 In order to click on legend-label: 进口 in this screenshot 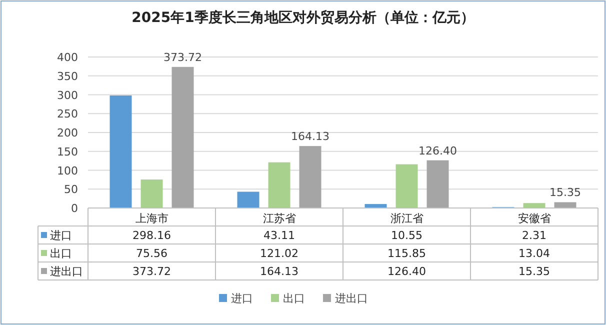, I will do `click(61, 235)`.